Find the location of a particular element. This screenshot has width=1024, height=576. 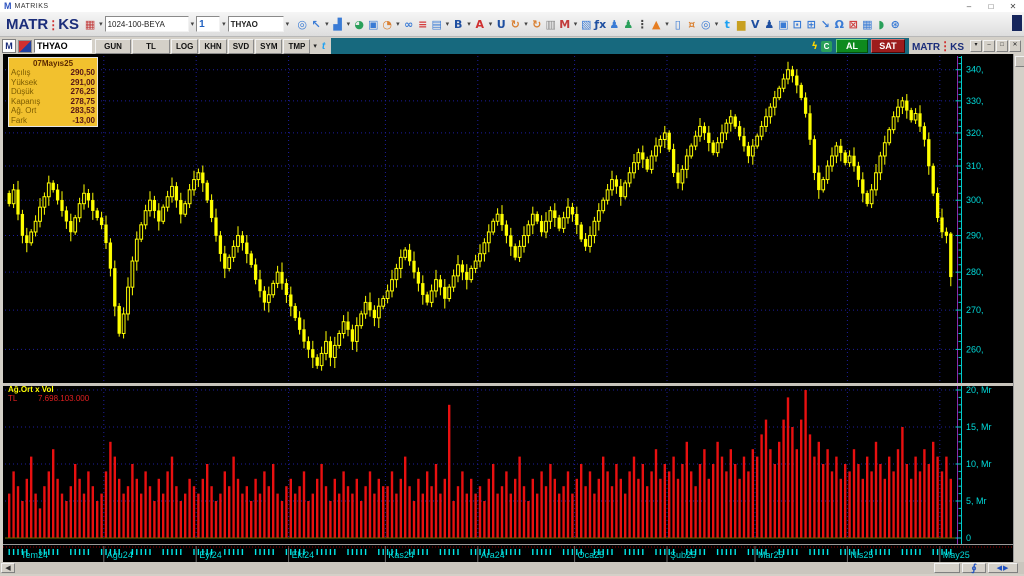

traffic-light-icon: ⋮ is located at coordinates (642, 24).